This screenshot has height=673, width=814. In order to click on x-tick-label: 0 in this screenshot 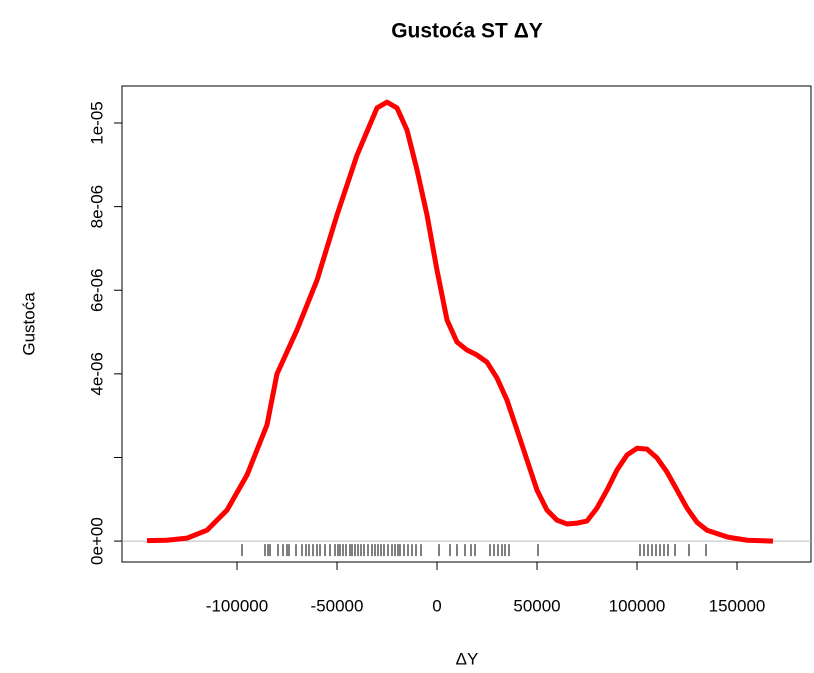, I will do `click(436, 605)`.